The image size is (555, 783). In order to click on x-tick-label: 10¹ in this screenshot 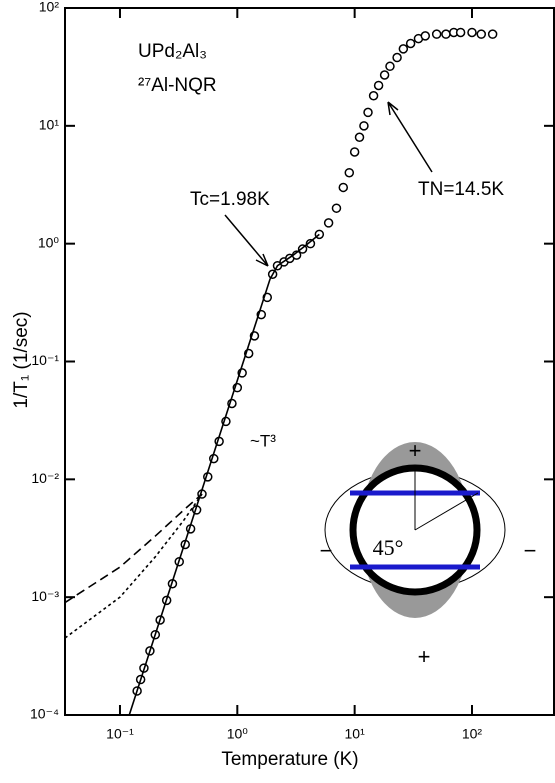, I will do `click(355, 734)`.